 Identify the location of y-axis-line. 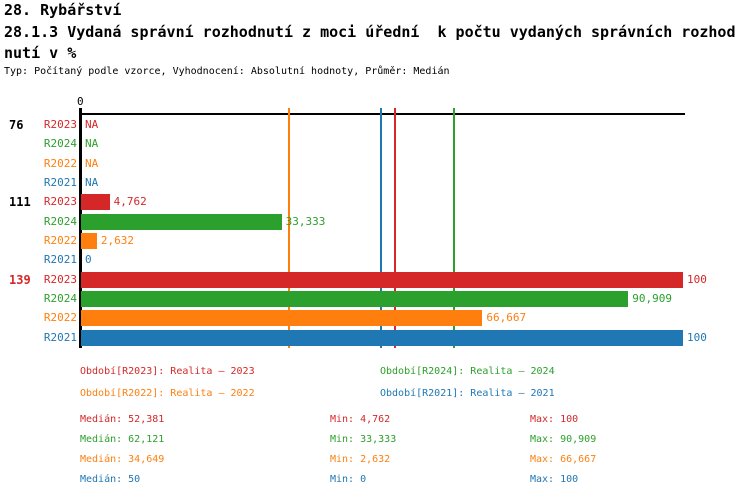
(80, 228).